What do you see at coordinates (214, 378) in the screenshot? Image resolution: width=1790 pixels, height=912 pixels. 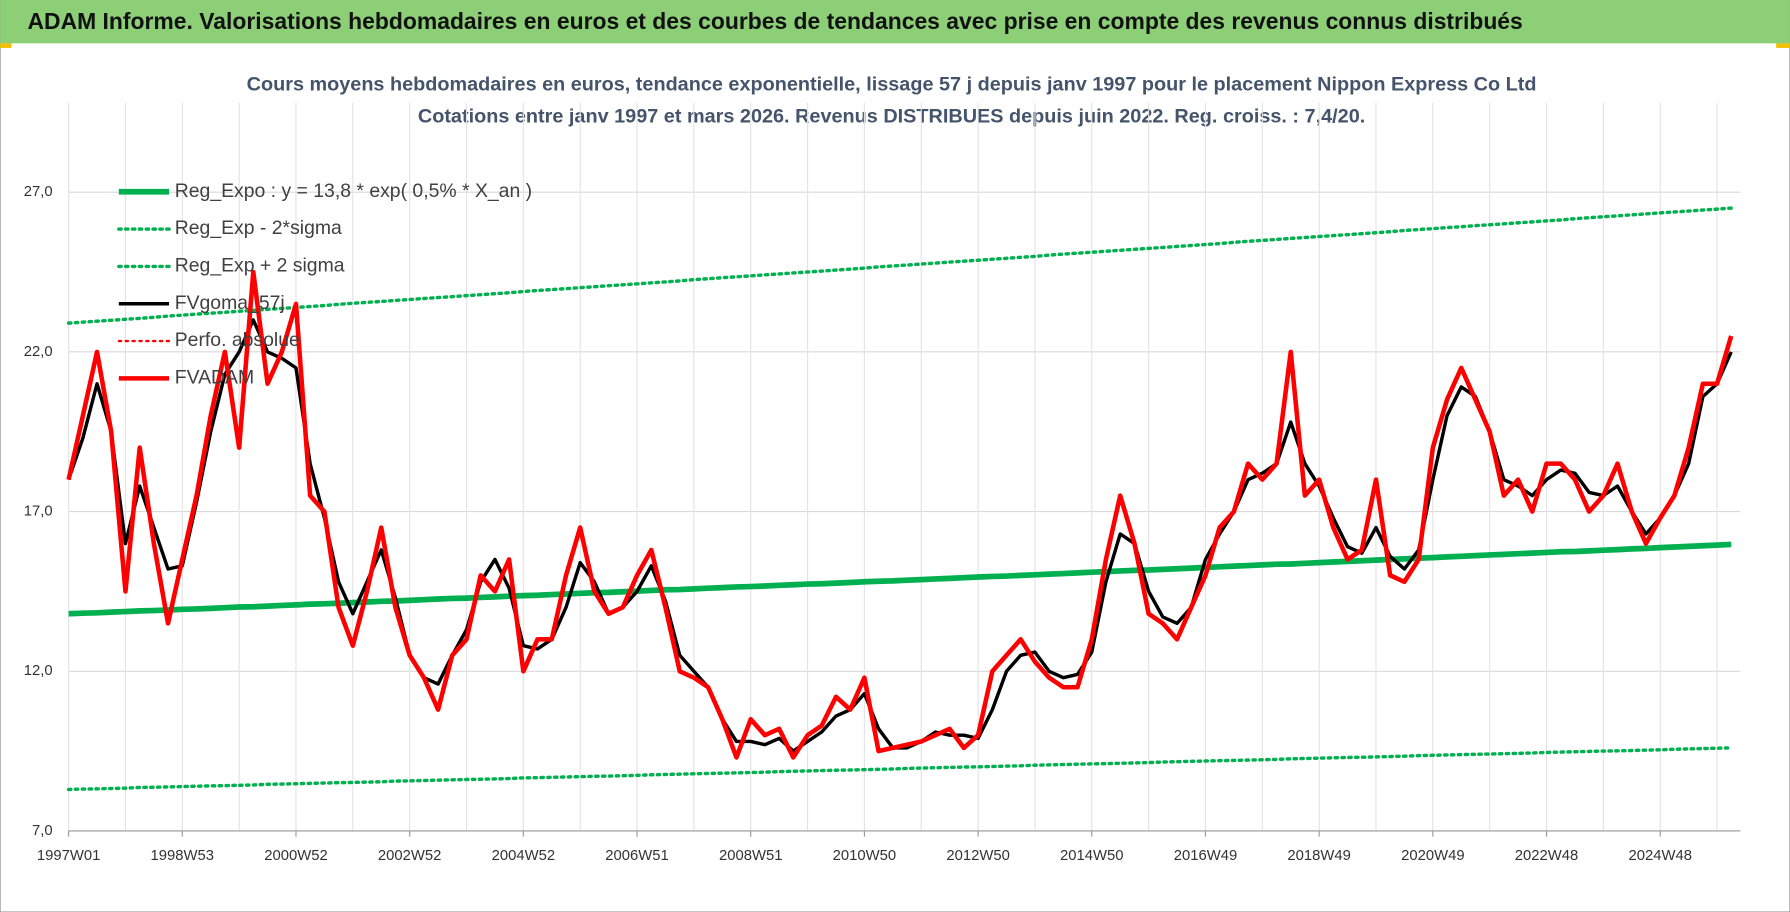 I see `legend-label: FVADAM` at bounding box center [214, 378].